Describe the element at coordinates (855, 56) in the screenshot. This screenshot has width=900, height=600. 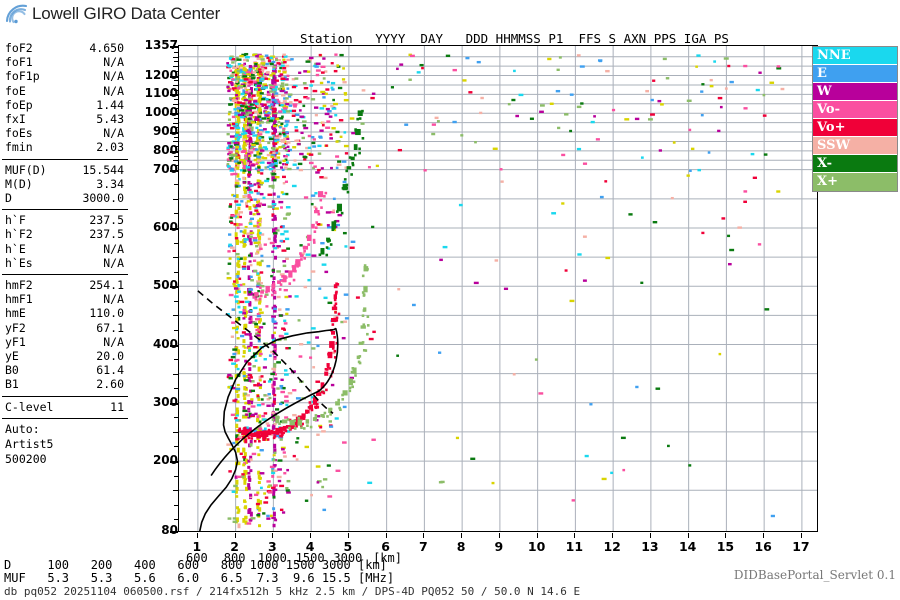
I see `legend-item-nne: NNE` at that location.